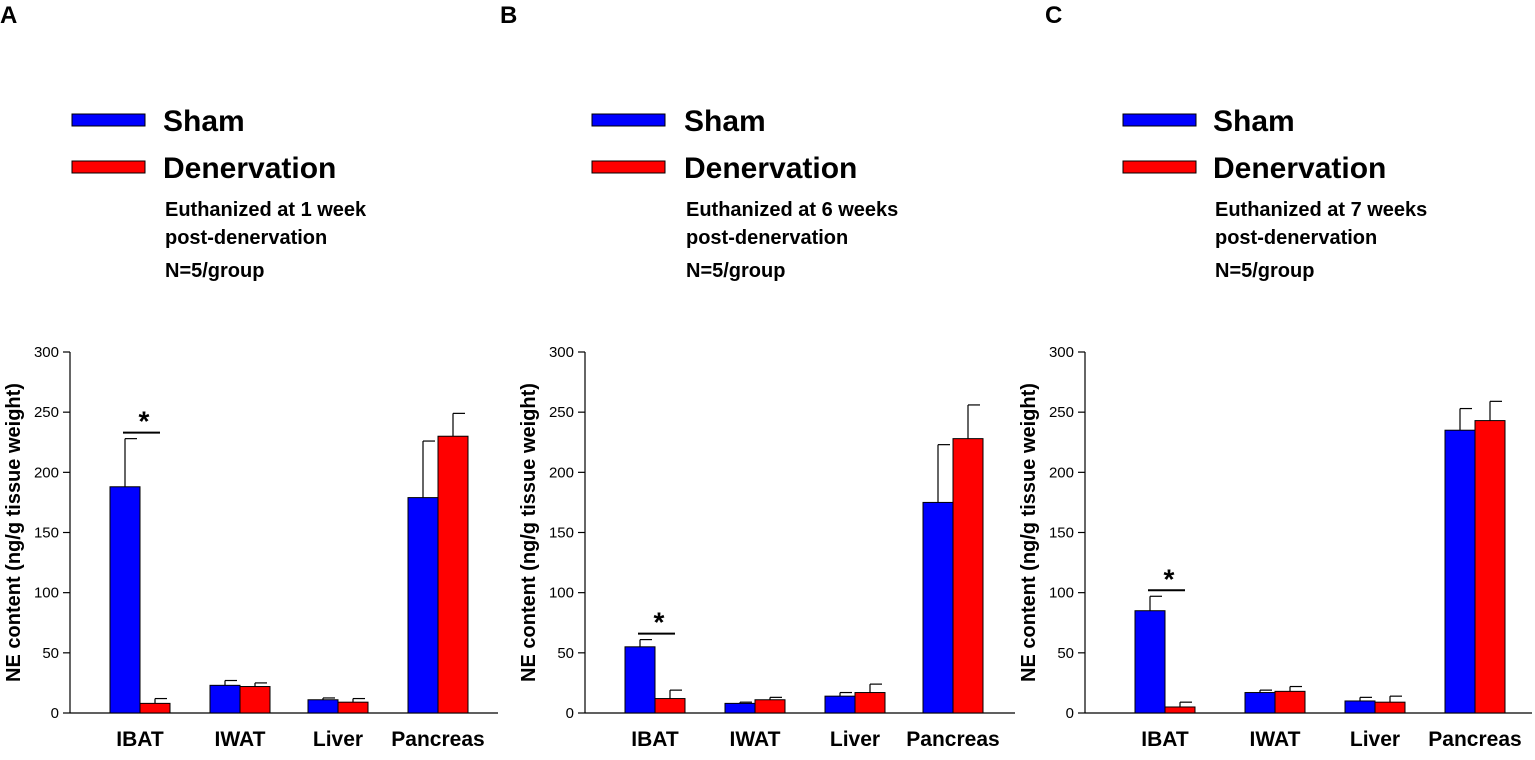 This screenshot has width=1535, height=760. Describe the element at coordinates (1264, 271) in the screenshot. I see `panel-c-n-label: N=5/group` at that location.